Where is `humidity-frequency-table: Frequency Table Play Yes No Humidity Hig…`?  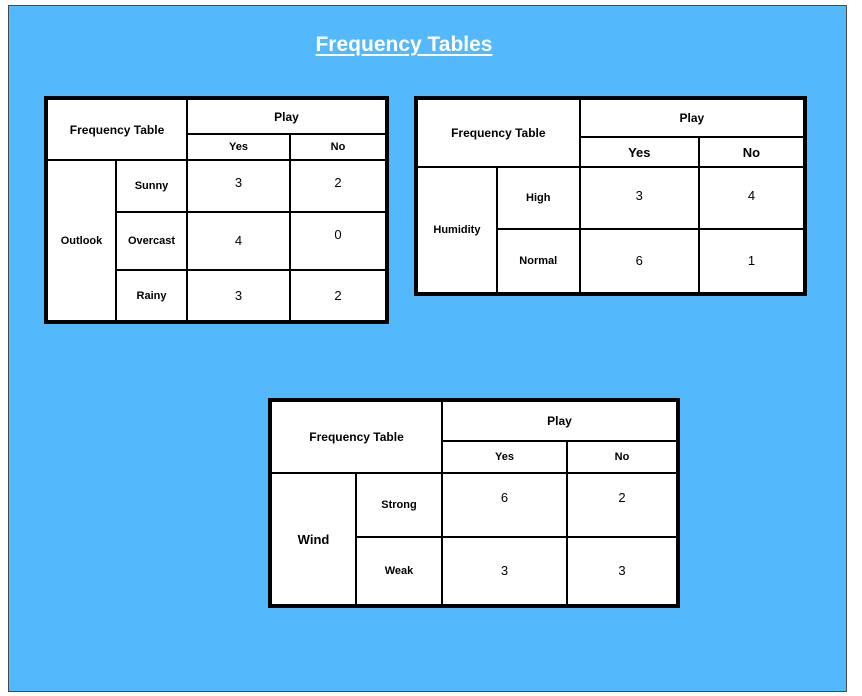
humidity-frequency-table: Frequency Table Play Yes No Humidity Hig… is located at coordinates (610, 196).